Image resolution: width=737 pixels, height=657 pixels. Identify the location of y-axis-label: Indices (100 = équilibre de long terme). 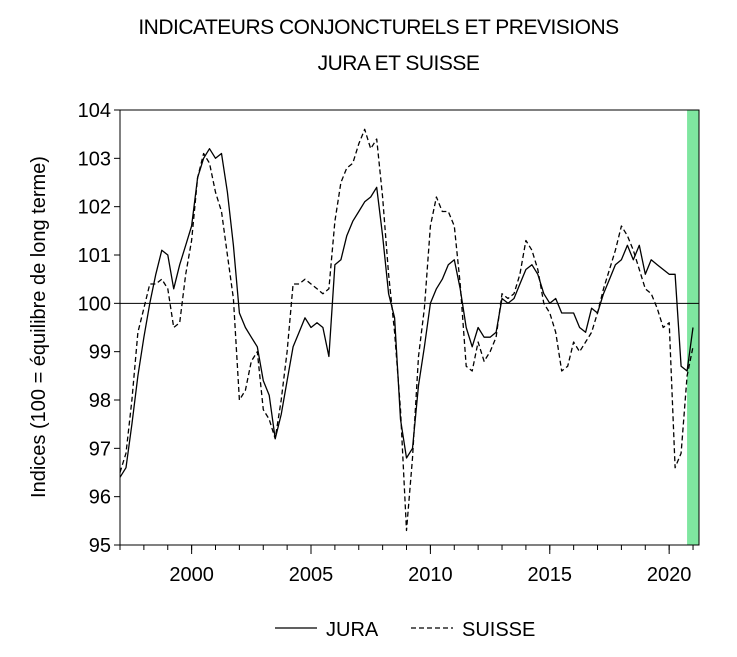
(39, 327).